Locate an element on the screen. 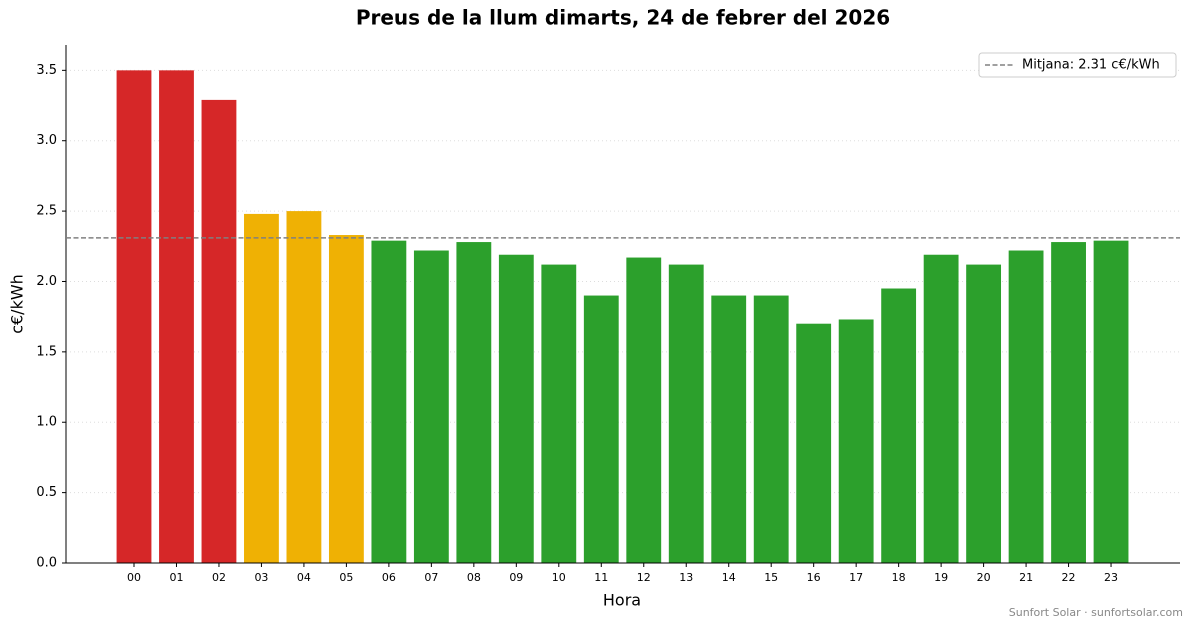  y-tick-label: 2.0 is located at coordinates (46, 281).